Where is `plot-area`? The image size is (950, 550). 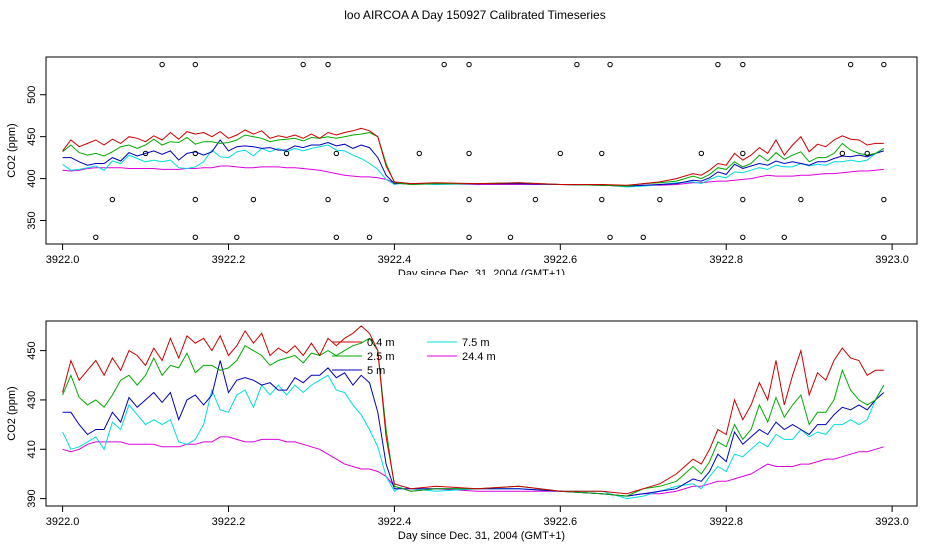
plot-area is located at coordinates (473, 157).